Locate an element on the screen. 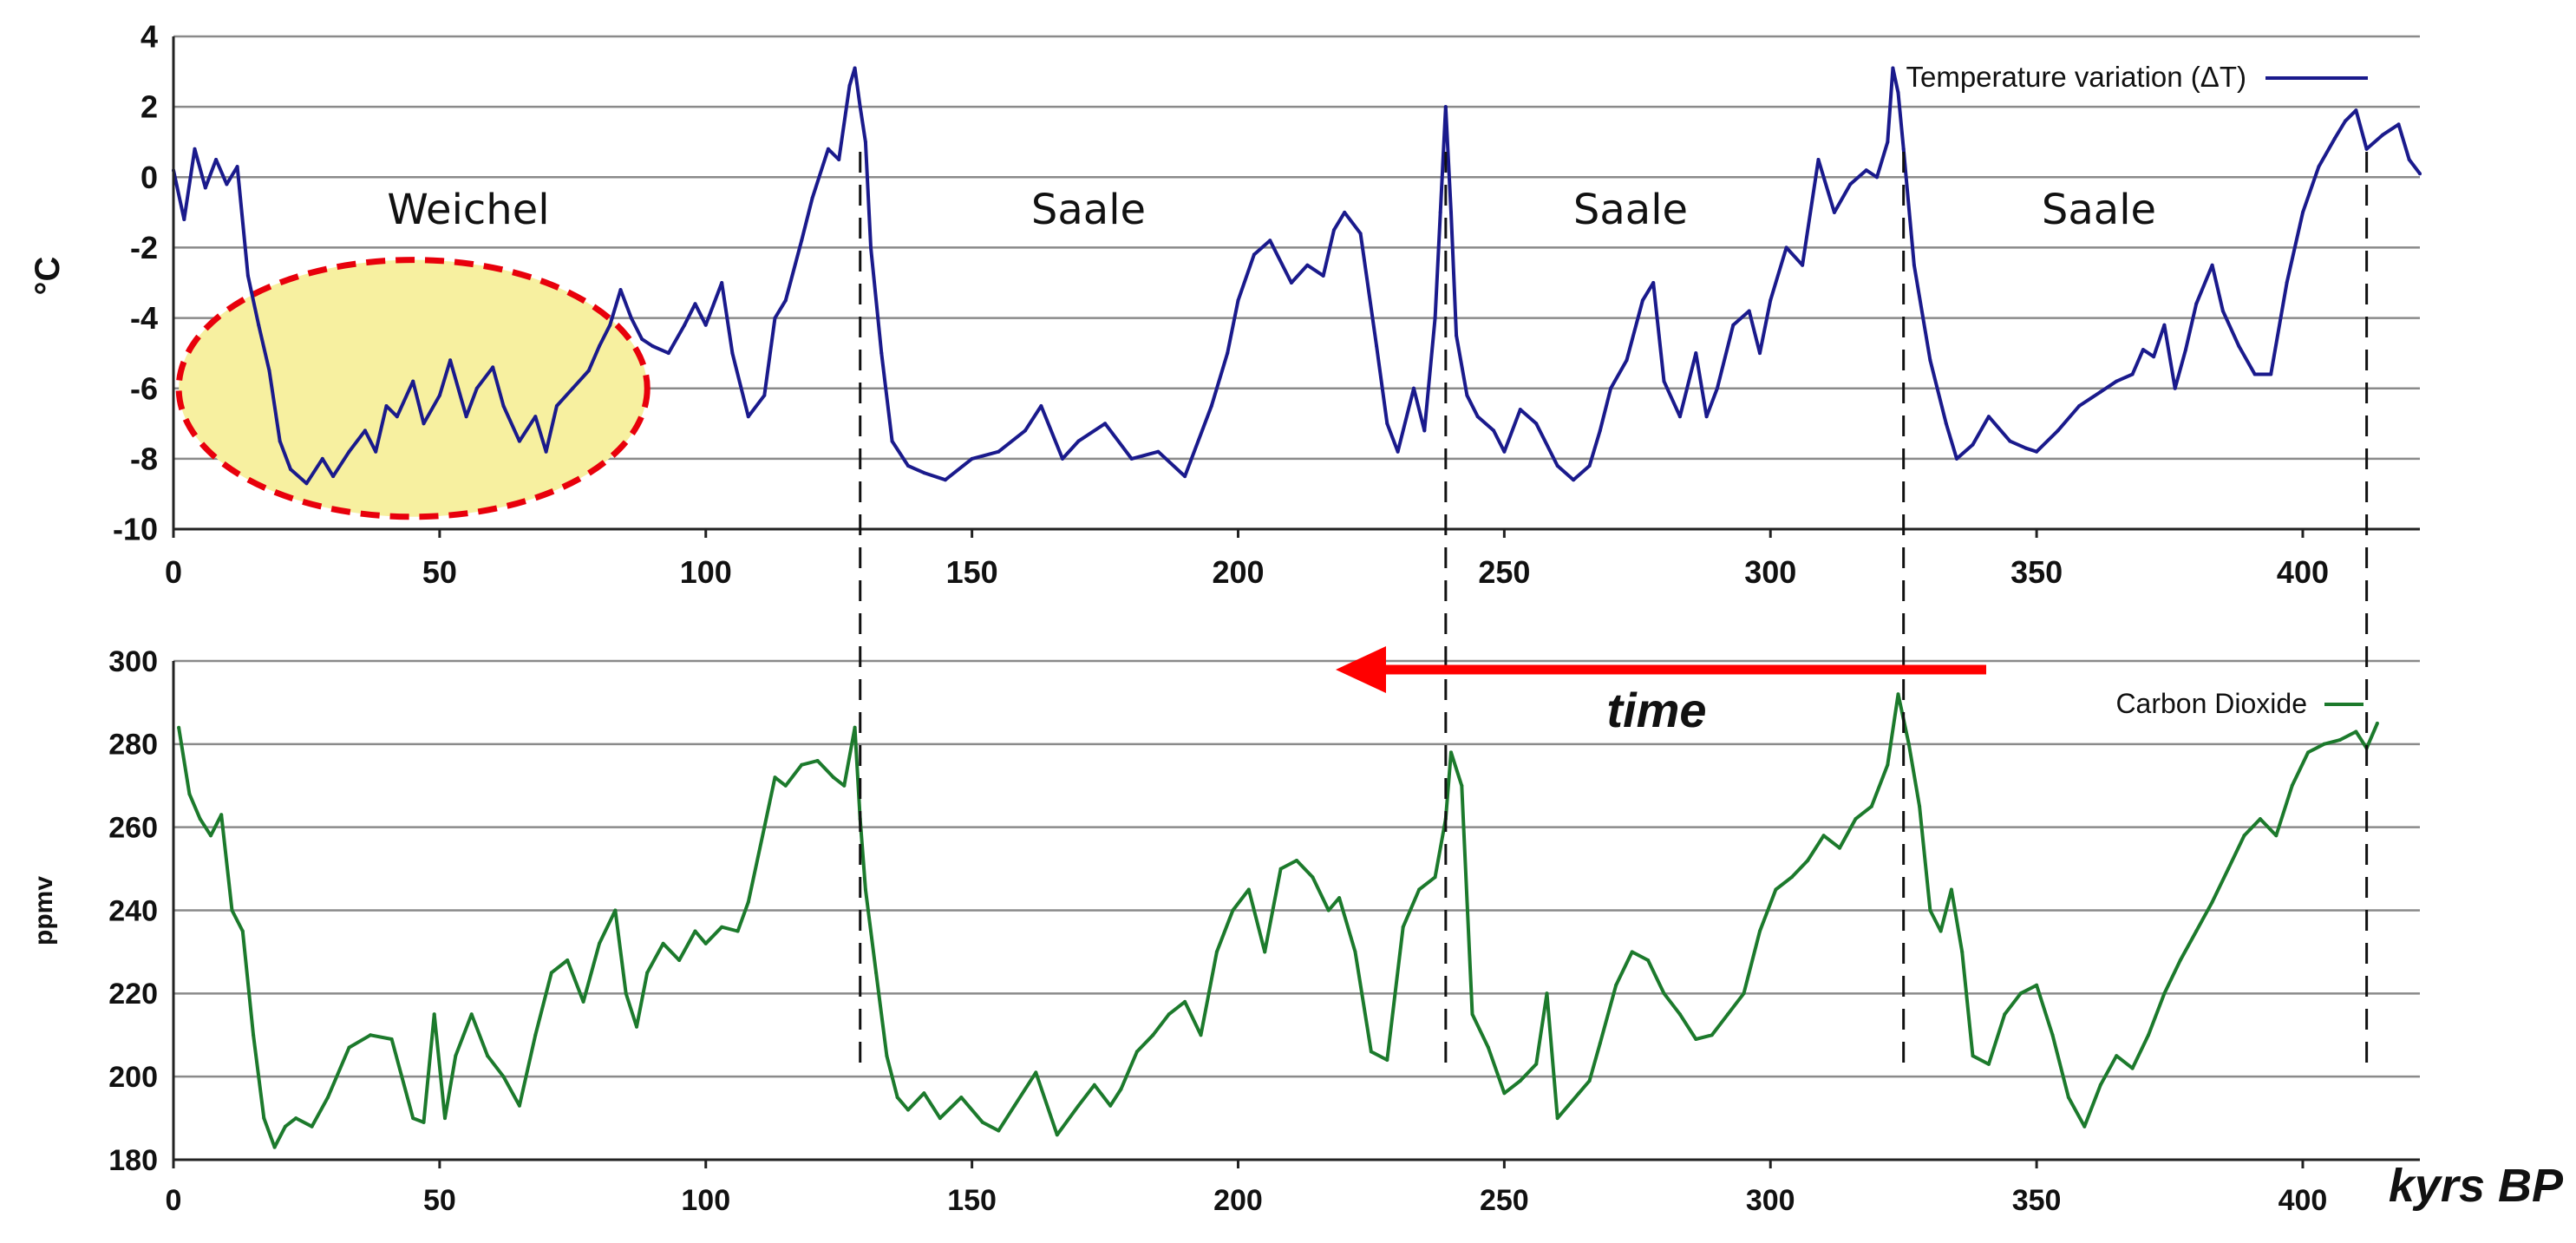  y-tick-label: -8 is located at coordinates (144, 458).